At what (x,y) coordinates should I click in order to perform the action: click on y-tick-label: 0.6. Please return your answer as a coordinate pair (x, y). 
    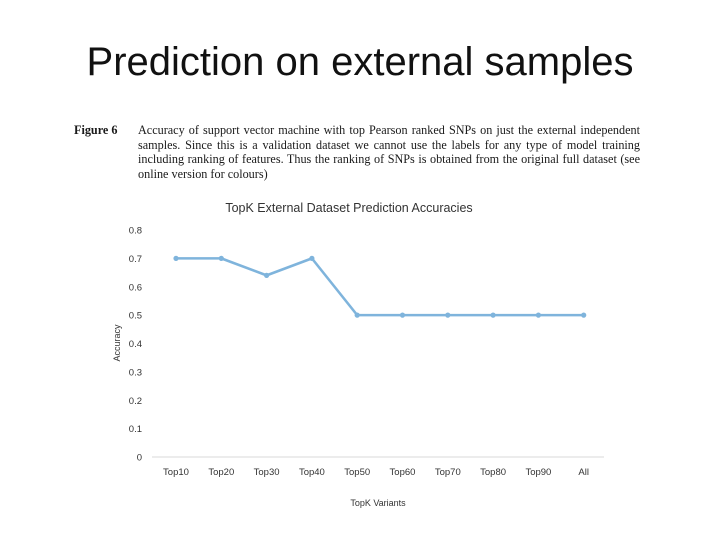
    Looking at the image, I should click on (135, 287).